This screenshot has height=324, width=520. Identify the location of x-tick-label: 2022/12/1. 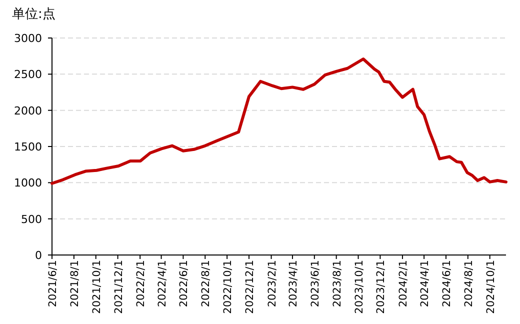
(250, 287).